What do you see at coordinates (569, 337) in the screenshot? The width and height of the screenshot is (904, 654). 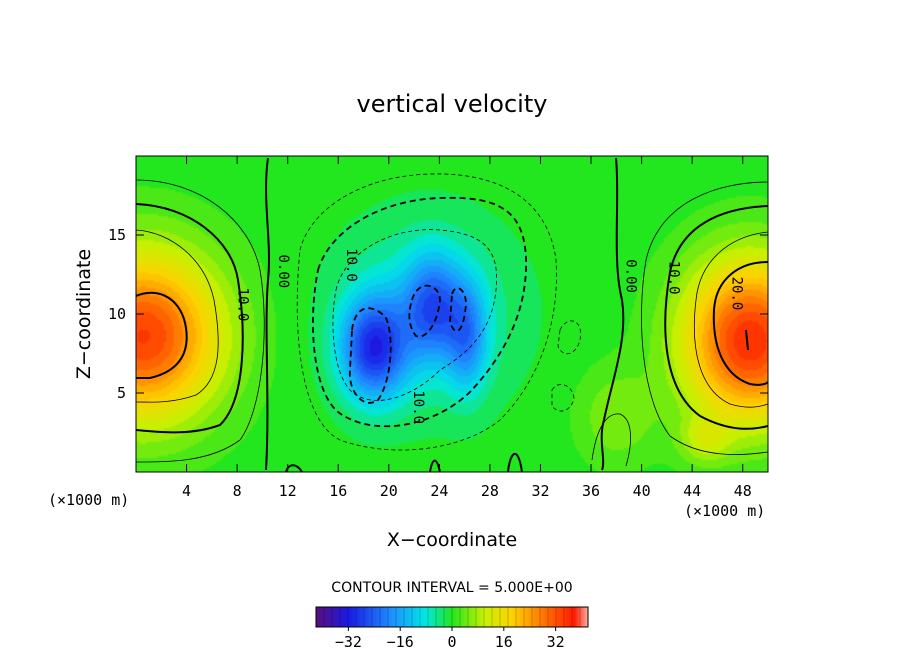 I see `contour-down-small` at bounding box center [569, 337].